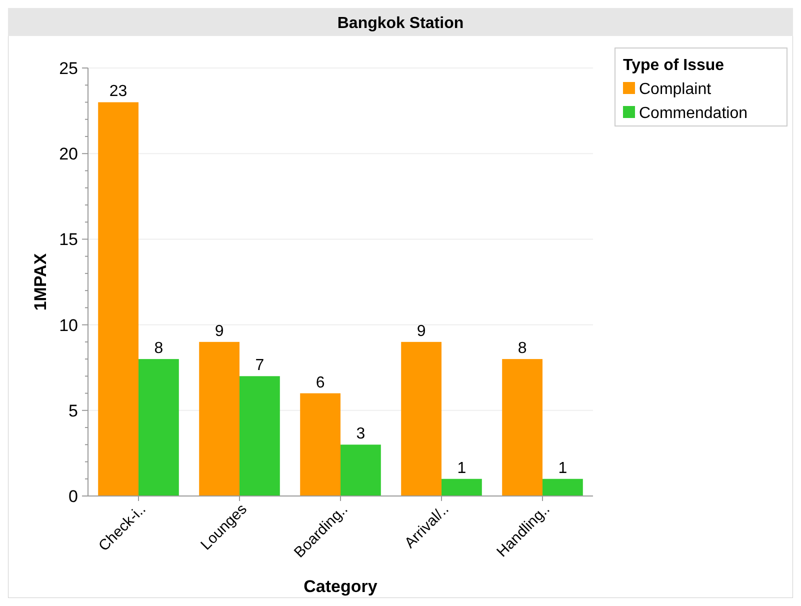  Describe the element at coordinates (361, 434) in the screenshot. I see `data-label: 3` at that location.